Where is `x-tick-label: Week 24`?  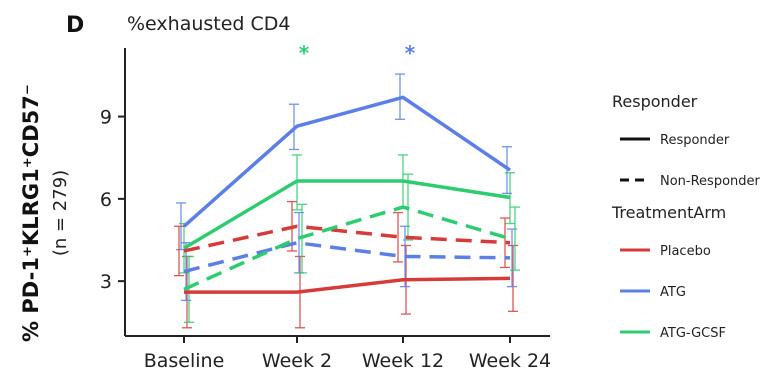
x-tick-label: Week 24 is located at coordinates (510, 361).